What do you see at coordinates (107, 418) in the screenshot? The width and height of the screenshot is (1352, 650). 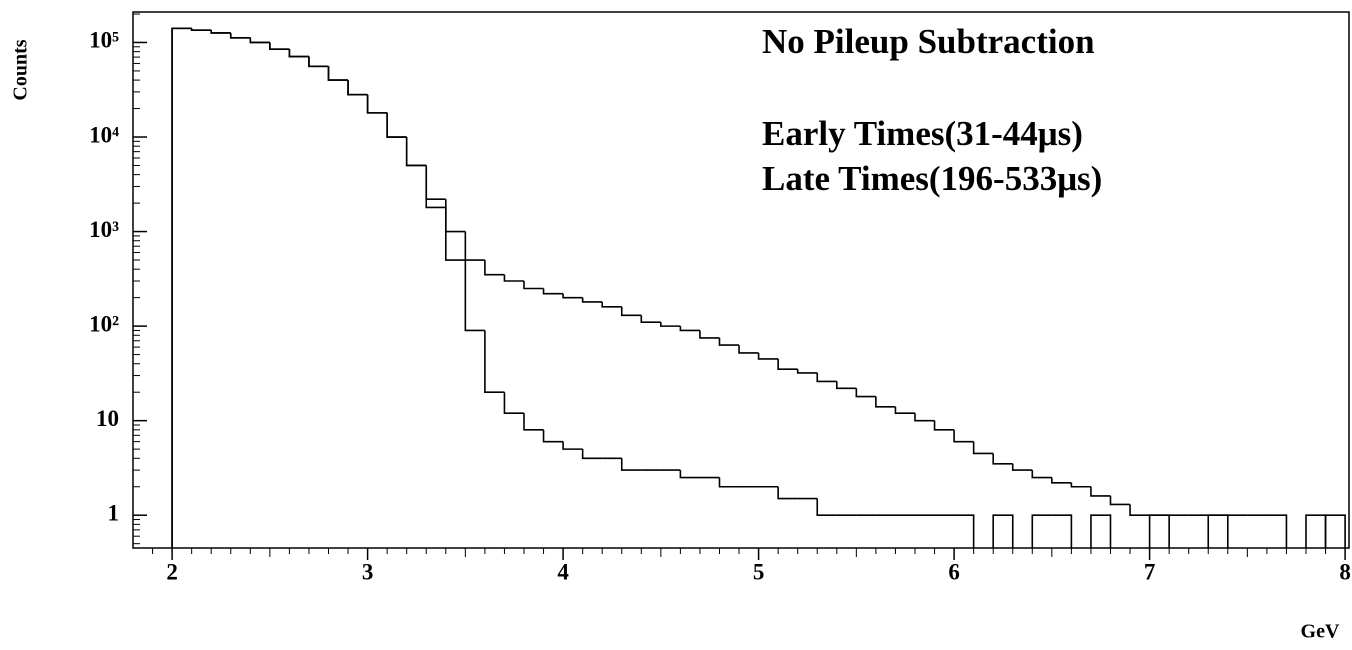 I see `y-tick-label: 10` at bounding box center [107, 418].